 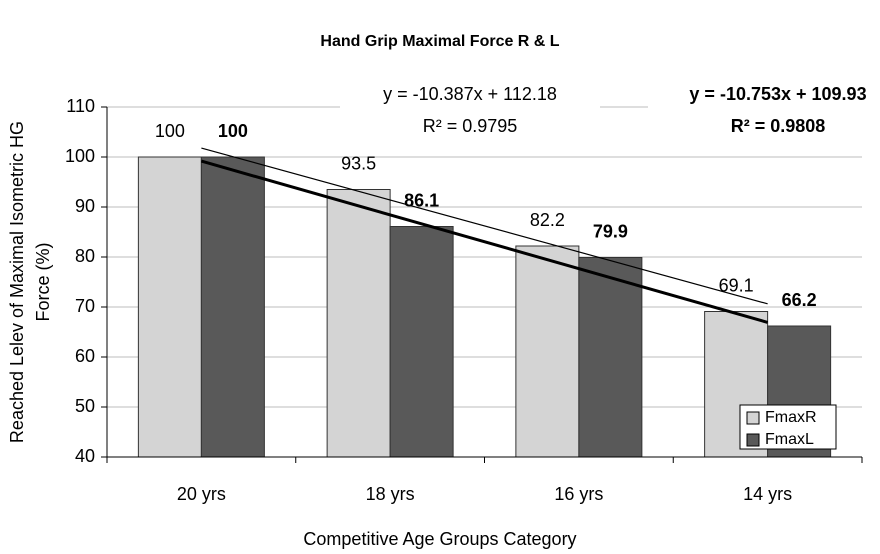 I want to click on data-label: 79.9, so click(x=610, y=231).